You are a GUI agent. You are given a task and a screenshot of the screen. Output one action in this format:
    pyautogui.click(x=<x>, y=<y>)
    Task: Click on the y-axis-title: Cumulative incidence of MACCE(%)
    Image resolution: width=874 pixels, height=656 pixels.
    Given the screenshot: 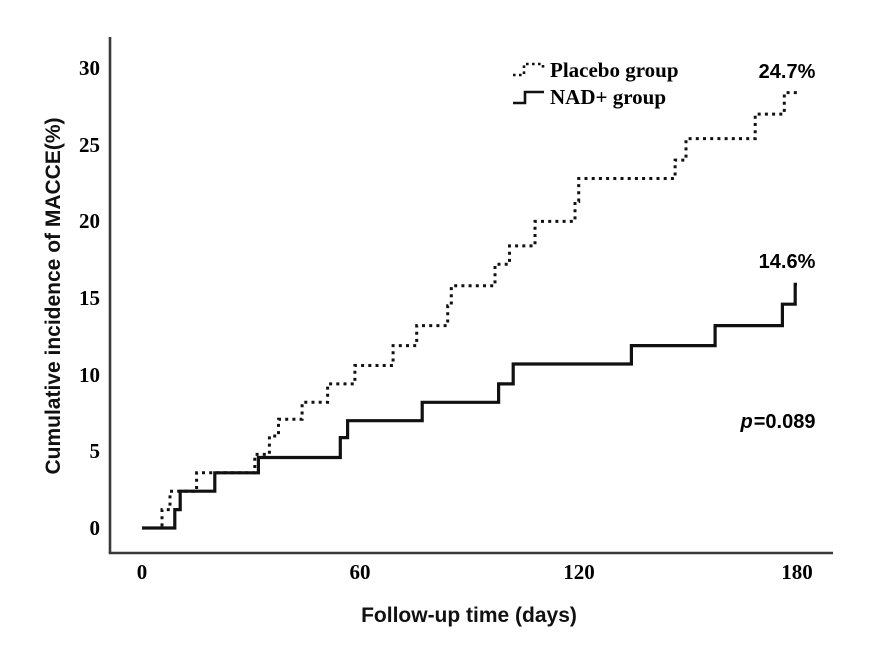 What is the action you would take?
    pyautogui.click(x=53, y=296)
    